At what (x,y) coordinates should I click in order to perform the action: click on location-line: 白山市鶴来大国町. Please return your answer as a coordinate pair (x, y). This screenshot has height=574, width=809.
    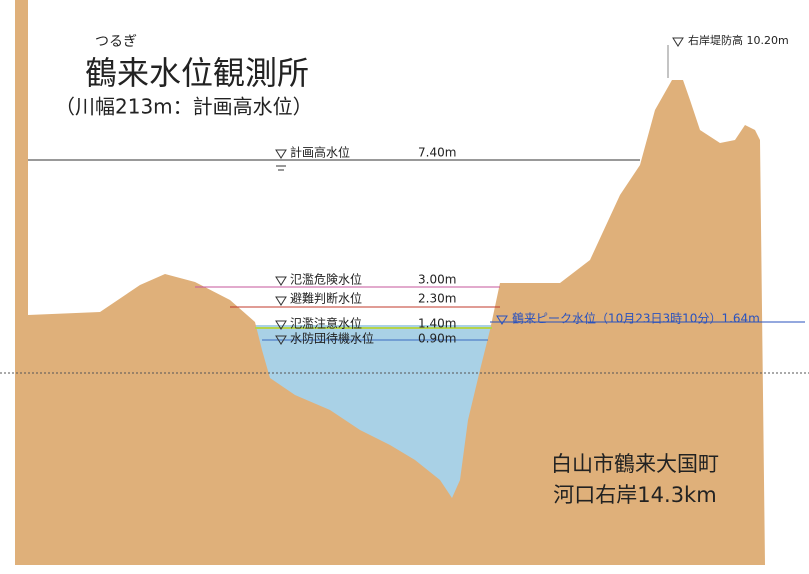
    Looking at the image, I should click on (635, 464).